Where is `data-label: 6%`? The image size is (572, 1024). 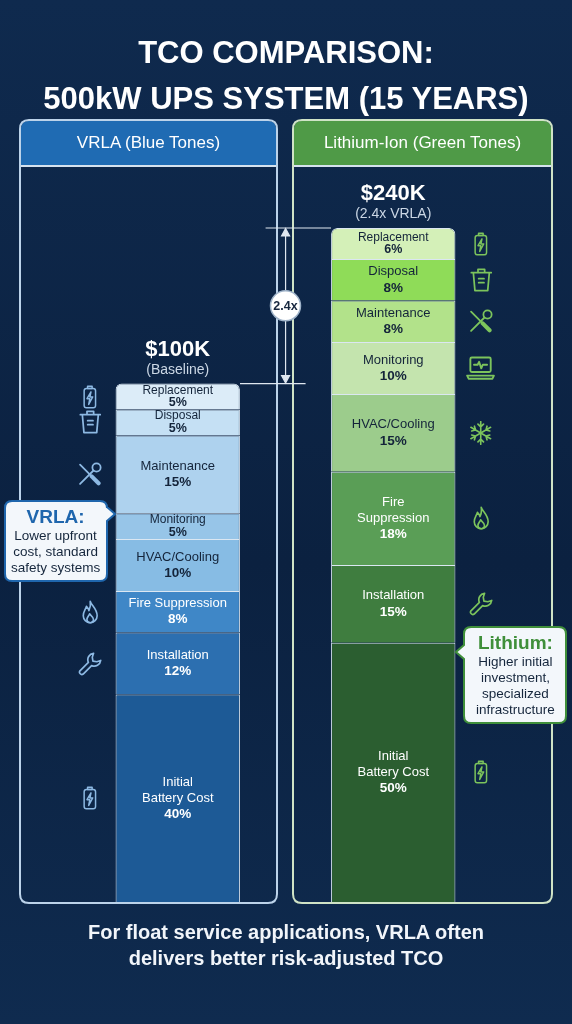 data-label: 6% is located at coordinates (393, 249).